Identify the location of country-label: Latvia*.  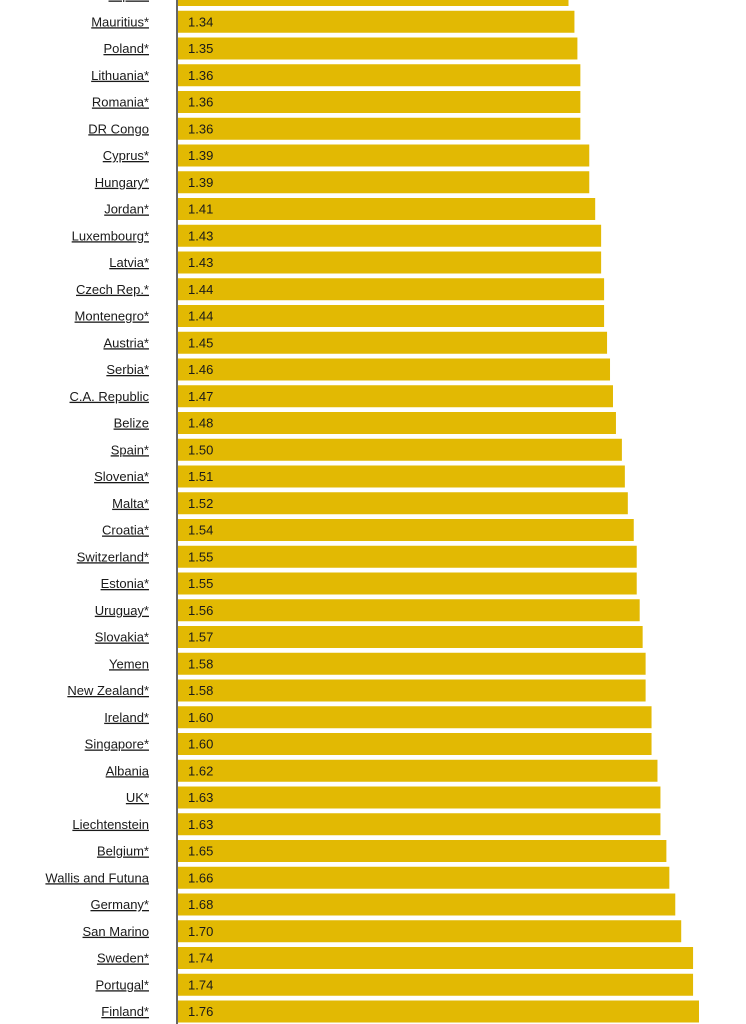
(129, 262).